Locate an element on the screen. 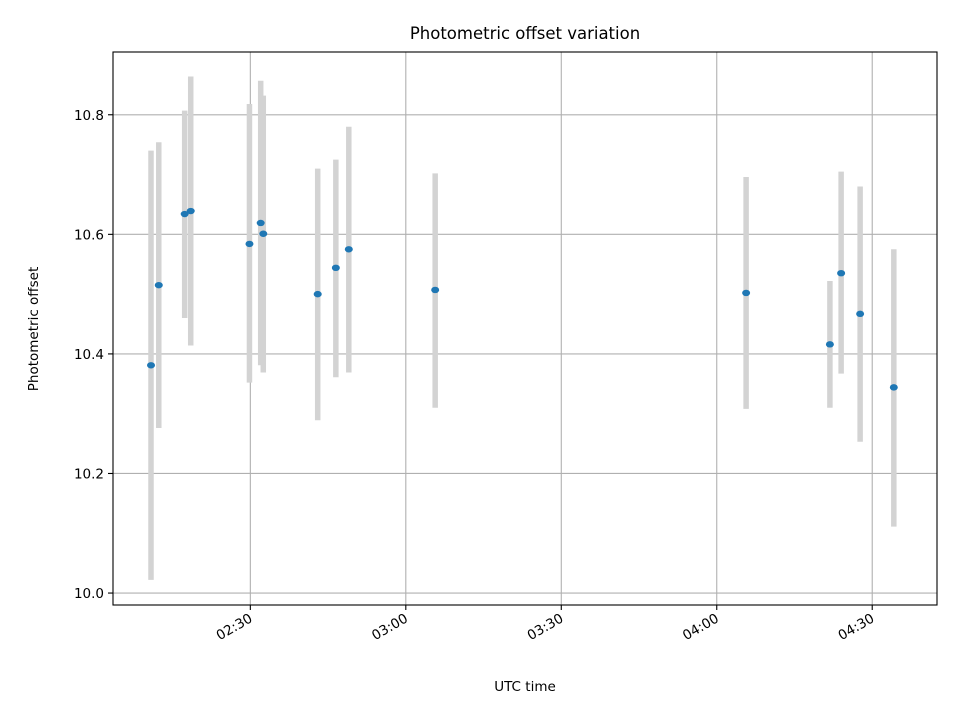  y-tick-label: 10.4 is located at coordinates (89, 355).